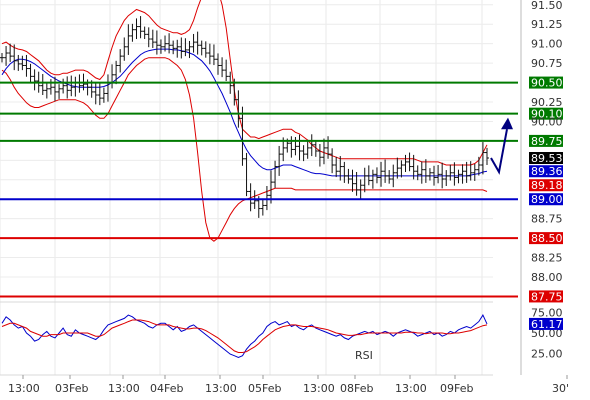  What do you see at coordinates (547, 277) in the screenshot?
I see `price-tick-label: 88.00` at bounding box center [547, 277].